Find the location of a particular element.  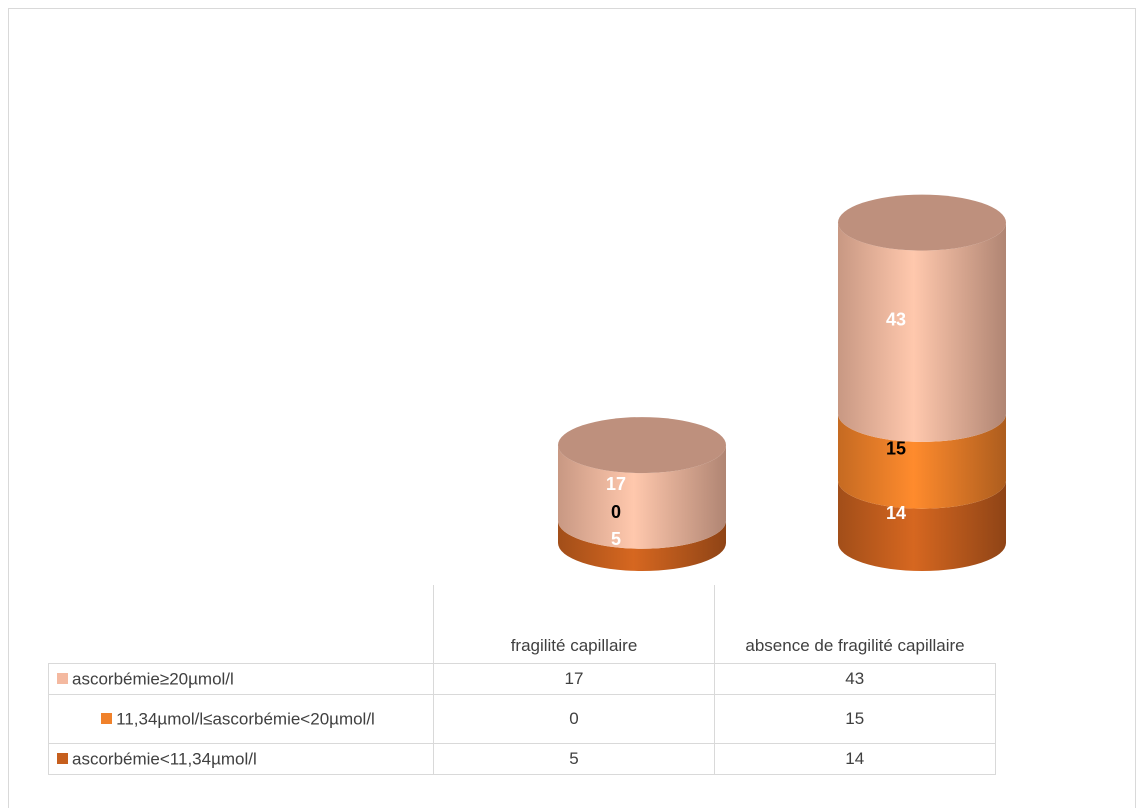

legend-key-high is located at coordinates (62, 678).